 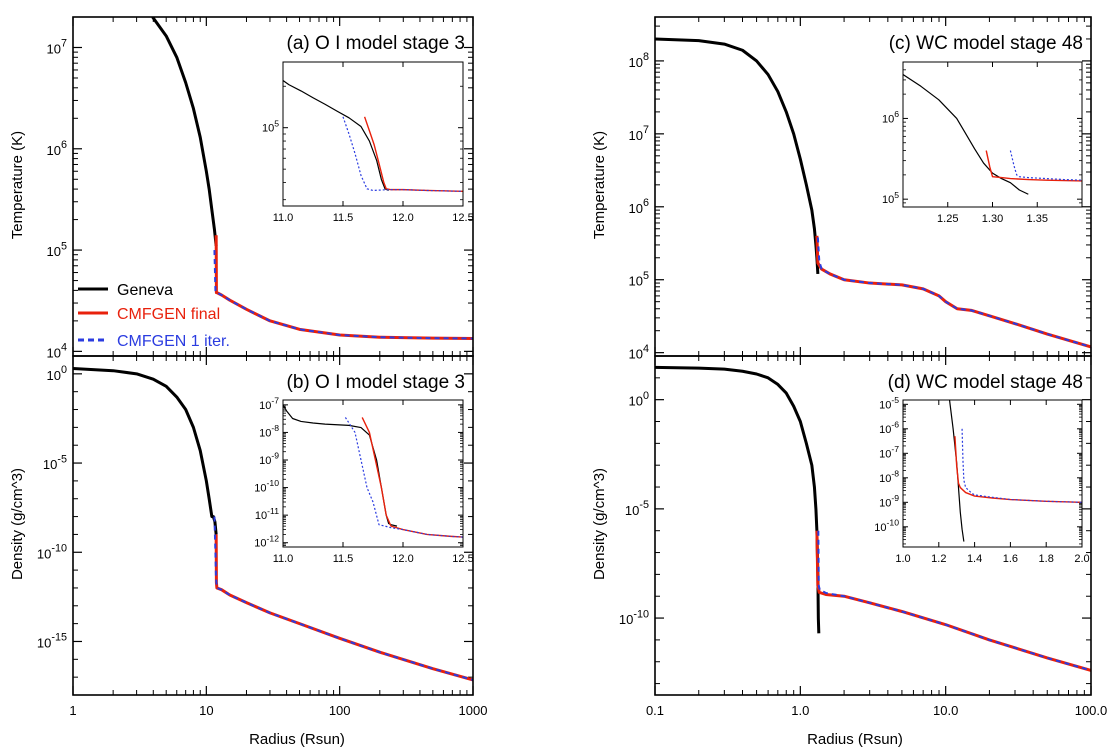 I want to click on panel-c-inset-series-cmfgen-1-iter, so click(x=1045, y=165).